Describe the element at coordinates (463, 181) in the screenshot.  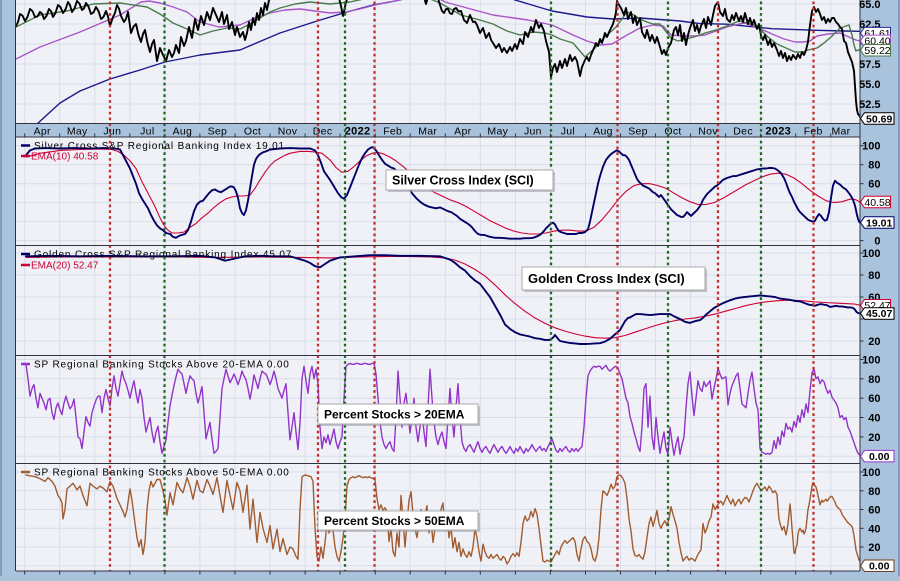
I see `svg-text: Silver Cross Index (SCI)` at that location.